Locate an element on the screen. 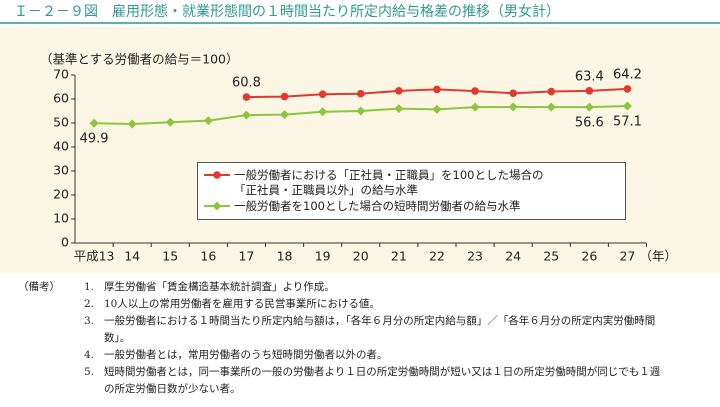 This screenshot has width=720, height=407. x-tick-label: 18 is located at coordinates (285, 256).